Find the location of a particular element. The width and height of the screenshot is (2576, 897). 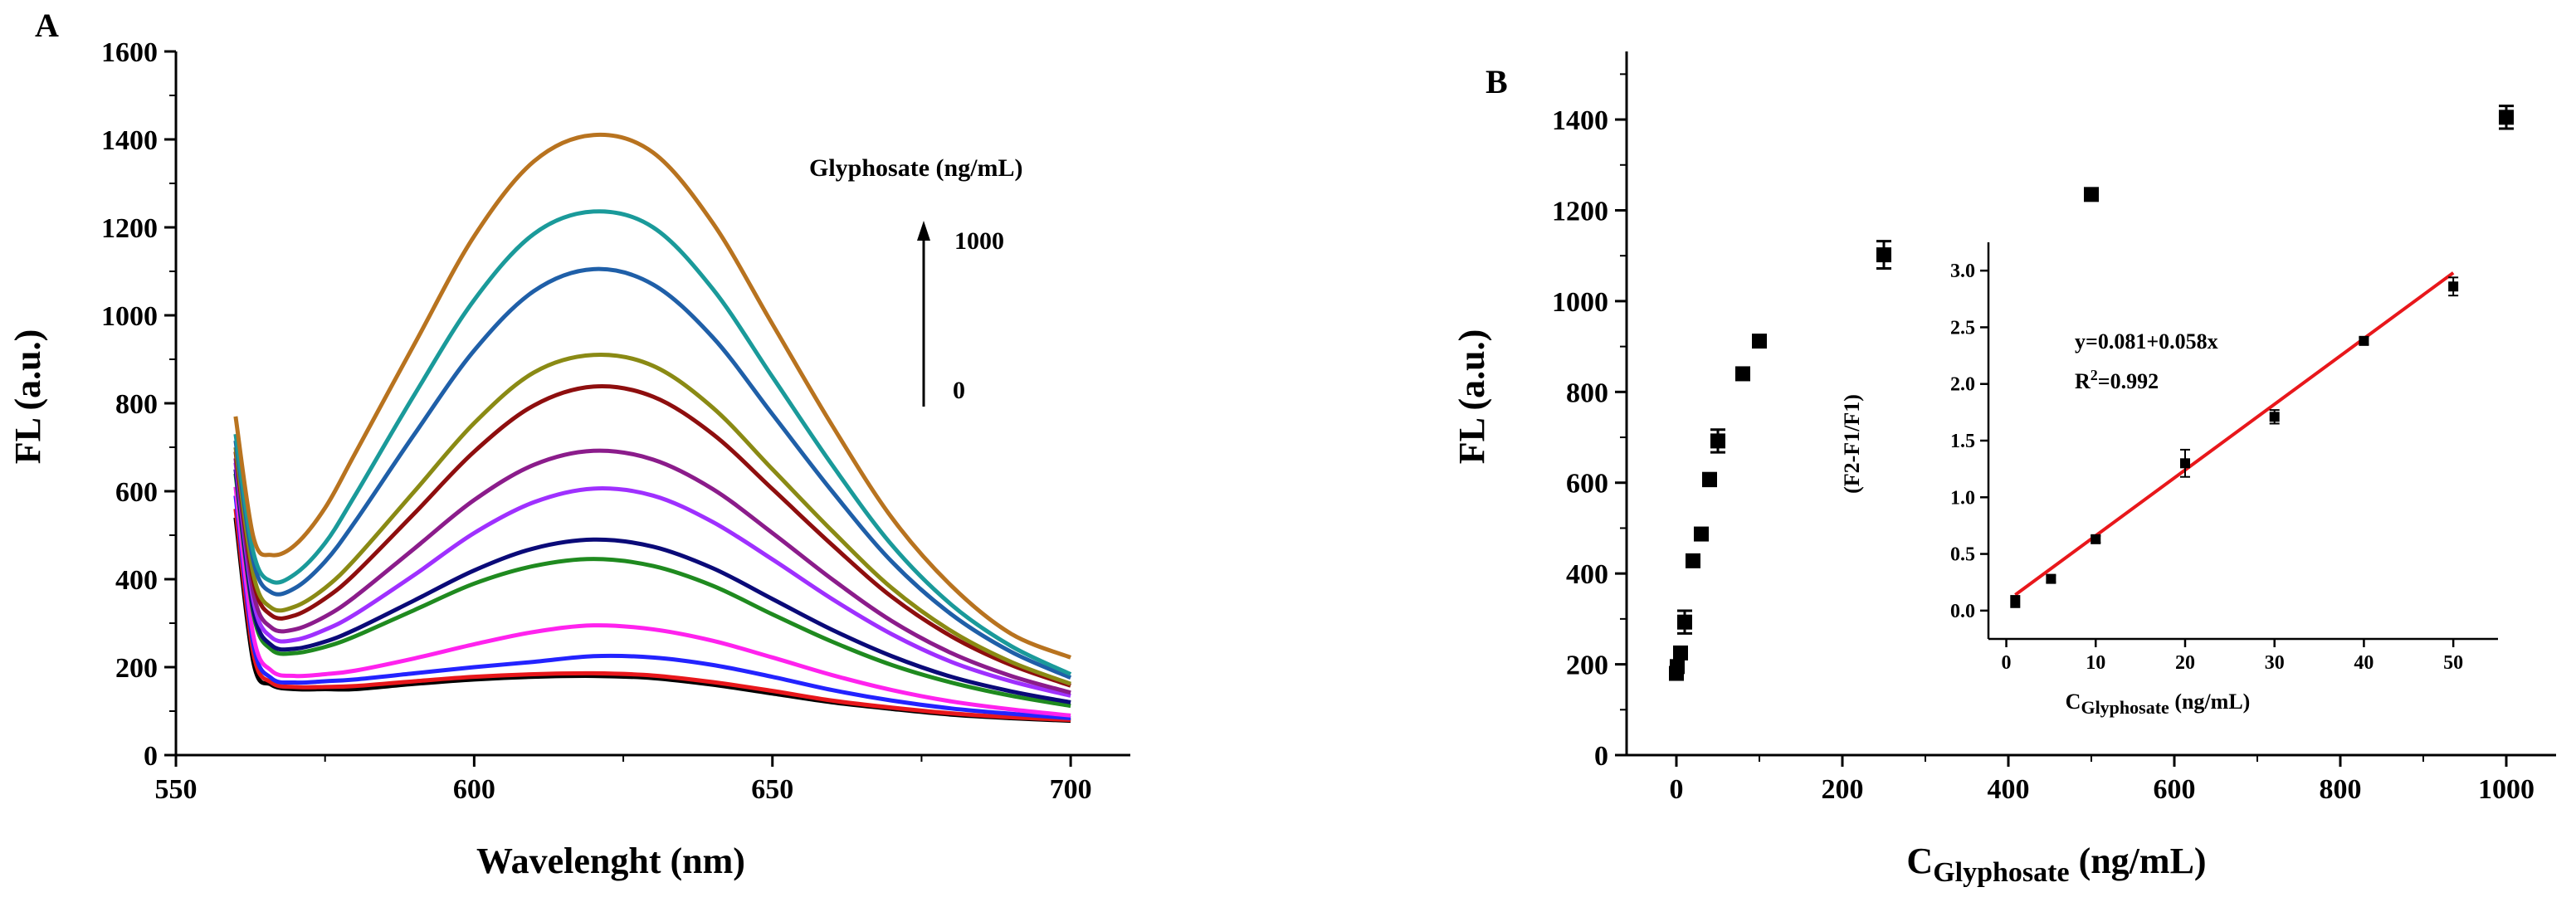

inset-y-tick-label: 3.0 is located at coordinates (1963, 271).